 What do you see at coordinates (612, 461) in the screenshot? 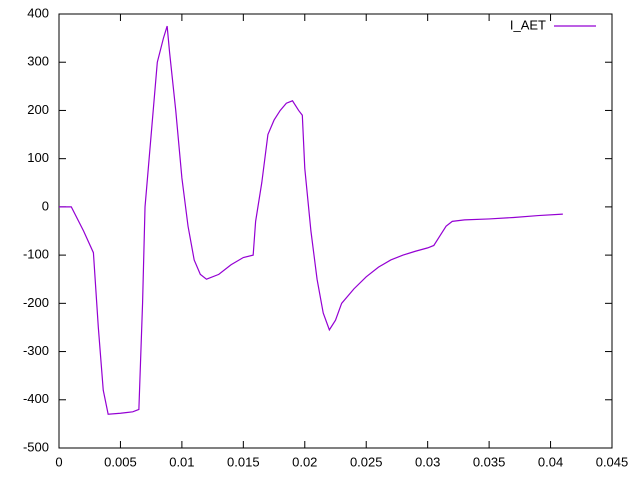
I see `x-tick-label: 0.045` at bounding box center [612, 461].